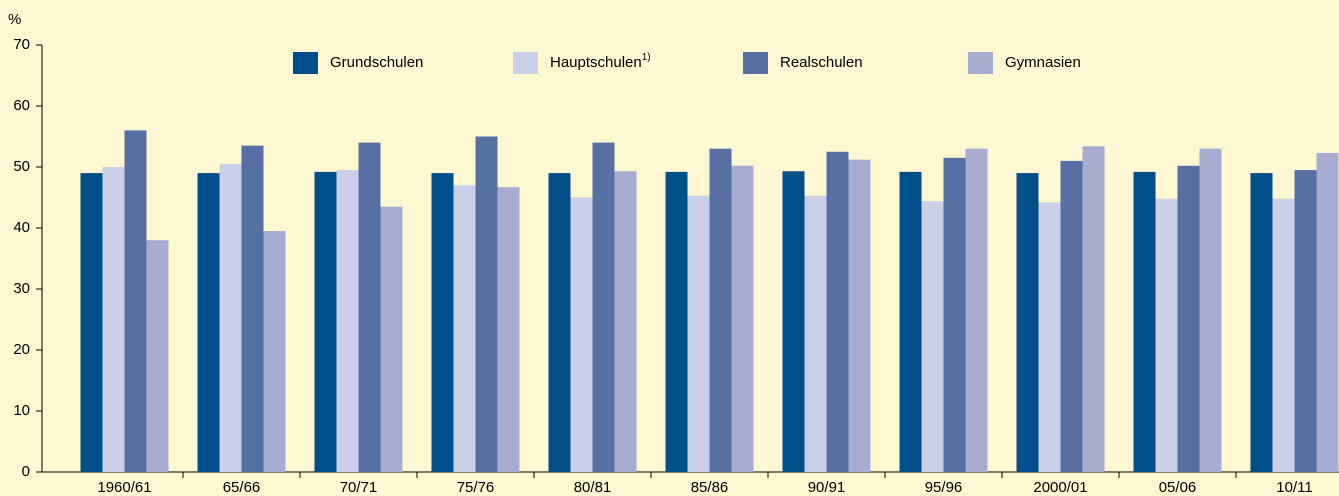 This screenshot has width=1339, height=496. I want to click on x-tick-label: 65/66, so click(242, 487).